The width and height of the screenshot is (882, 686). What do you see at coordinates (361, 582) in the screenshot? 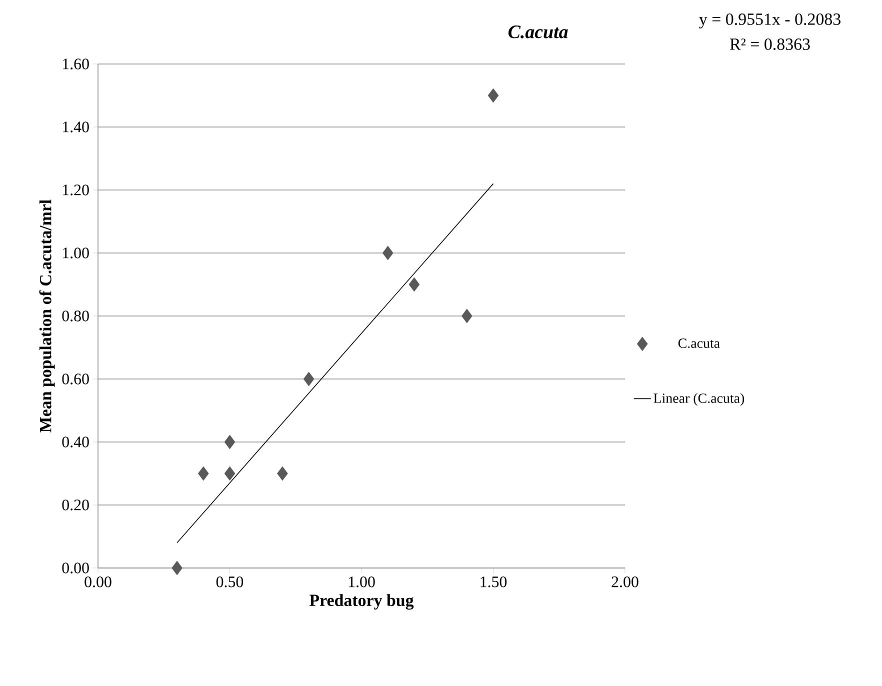
I see `x-tick-label: 1.00` at bounding box center [361, 582].